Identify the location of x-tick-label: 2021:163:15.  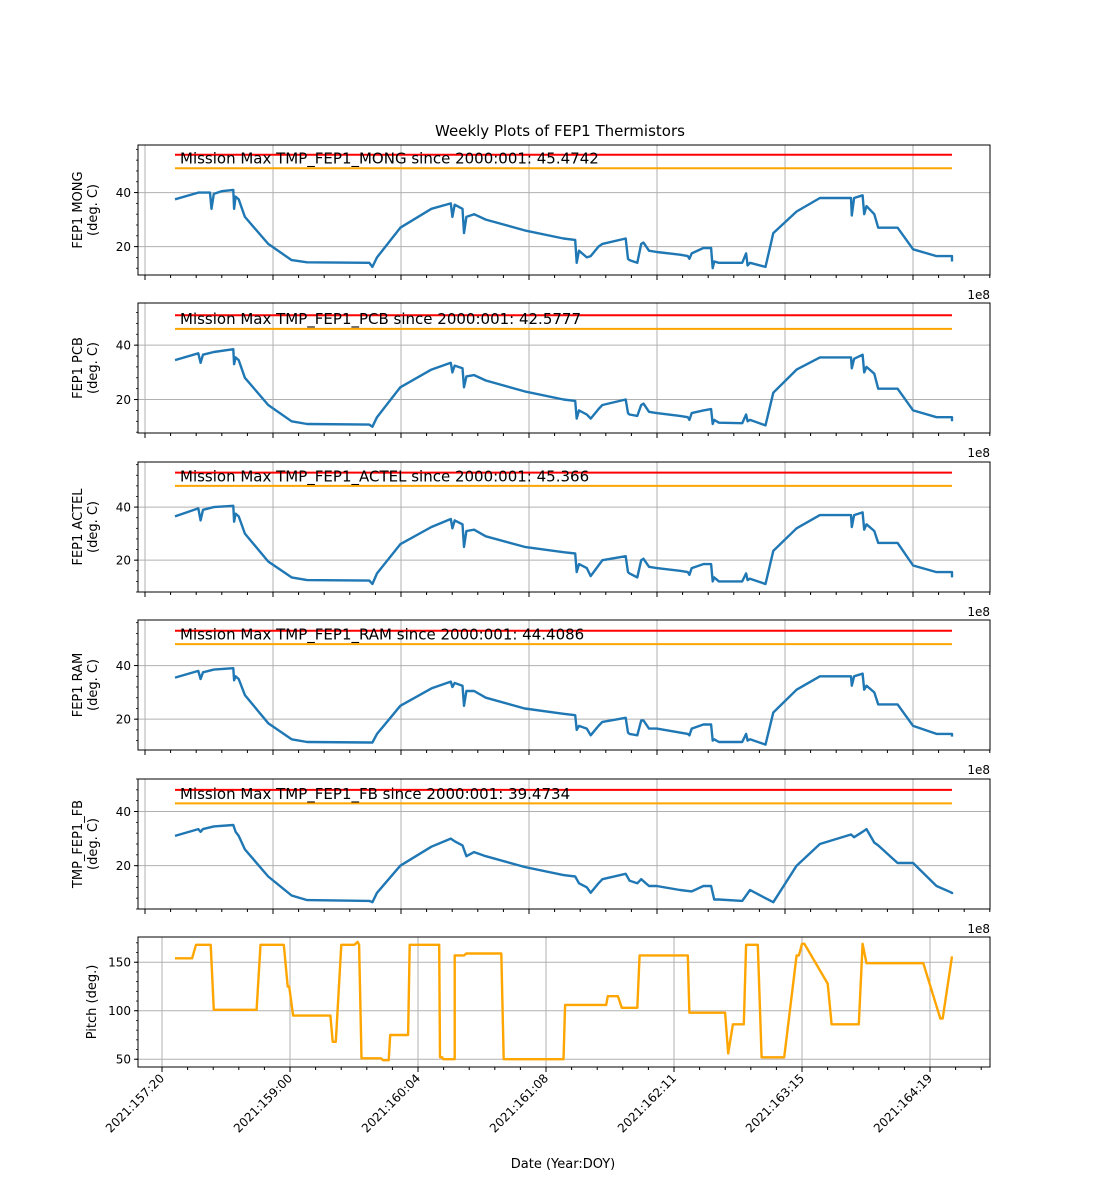
(775, 1103).